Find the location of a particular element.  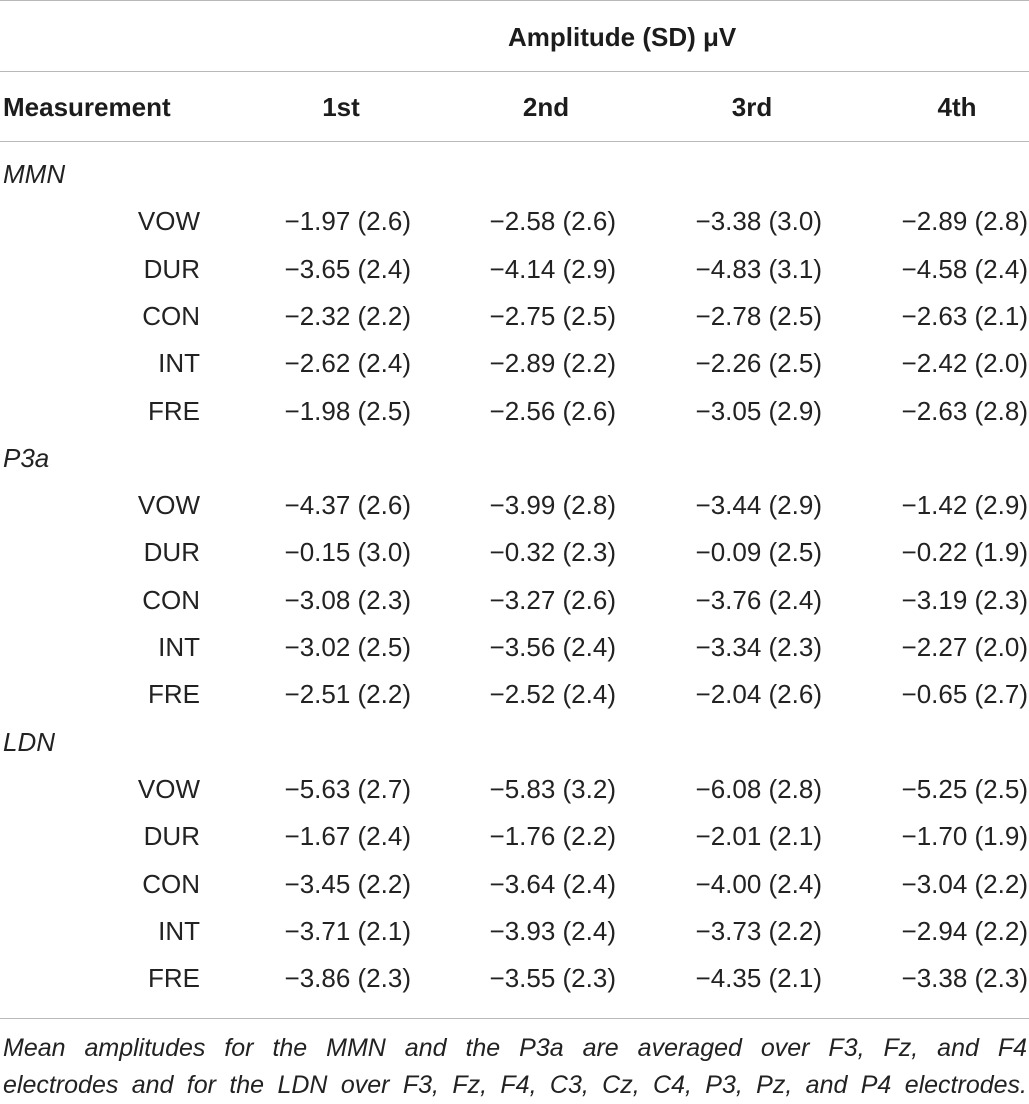

table-cell: −3.65 (2.4) is located at coordinates (347, 268).